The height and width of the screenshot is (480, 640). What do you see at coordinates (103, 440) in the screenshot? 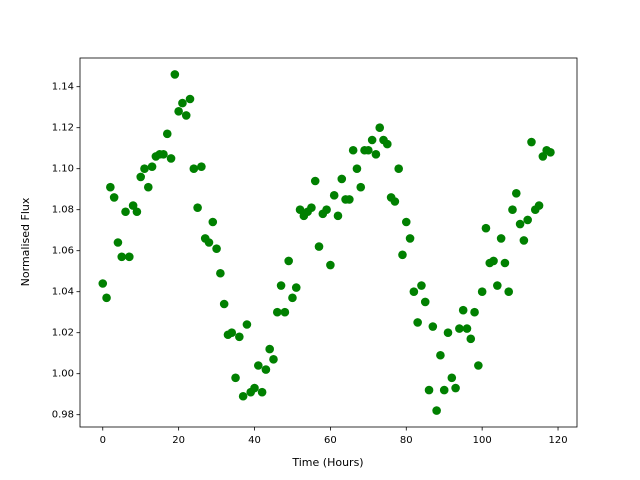
I see `x-tick-label: 0` at bounding box center [103, 440].